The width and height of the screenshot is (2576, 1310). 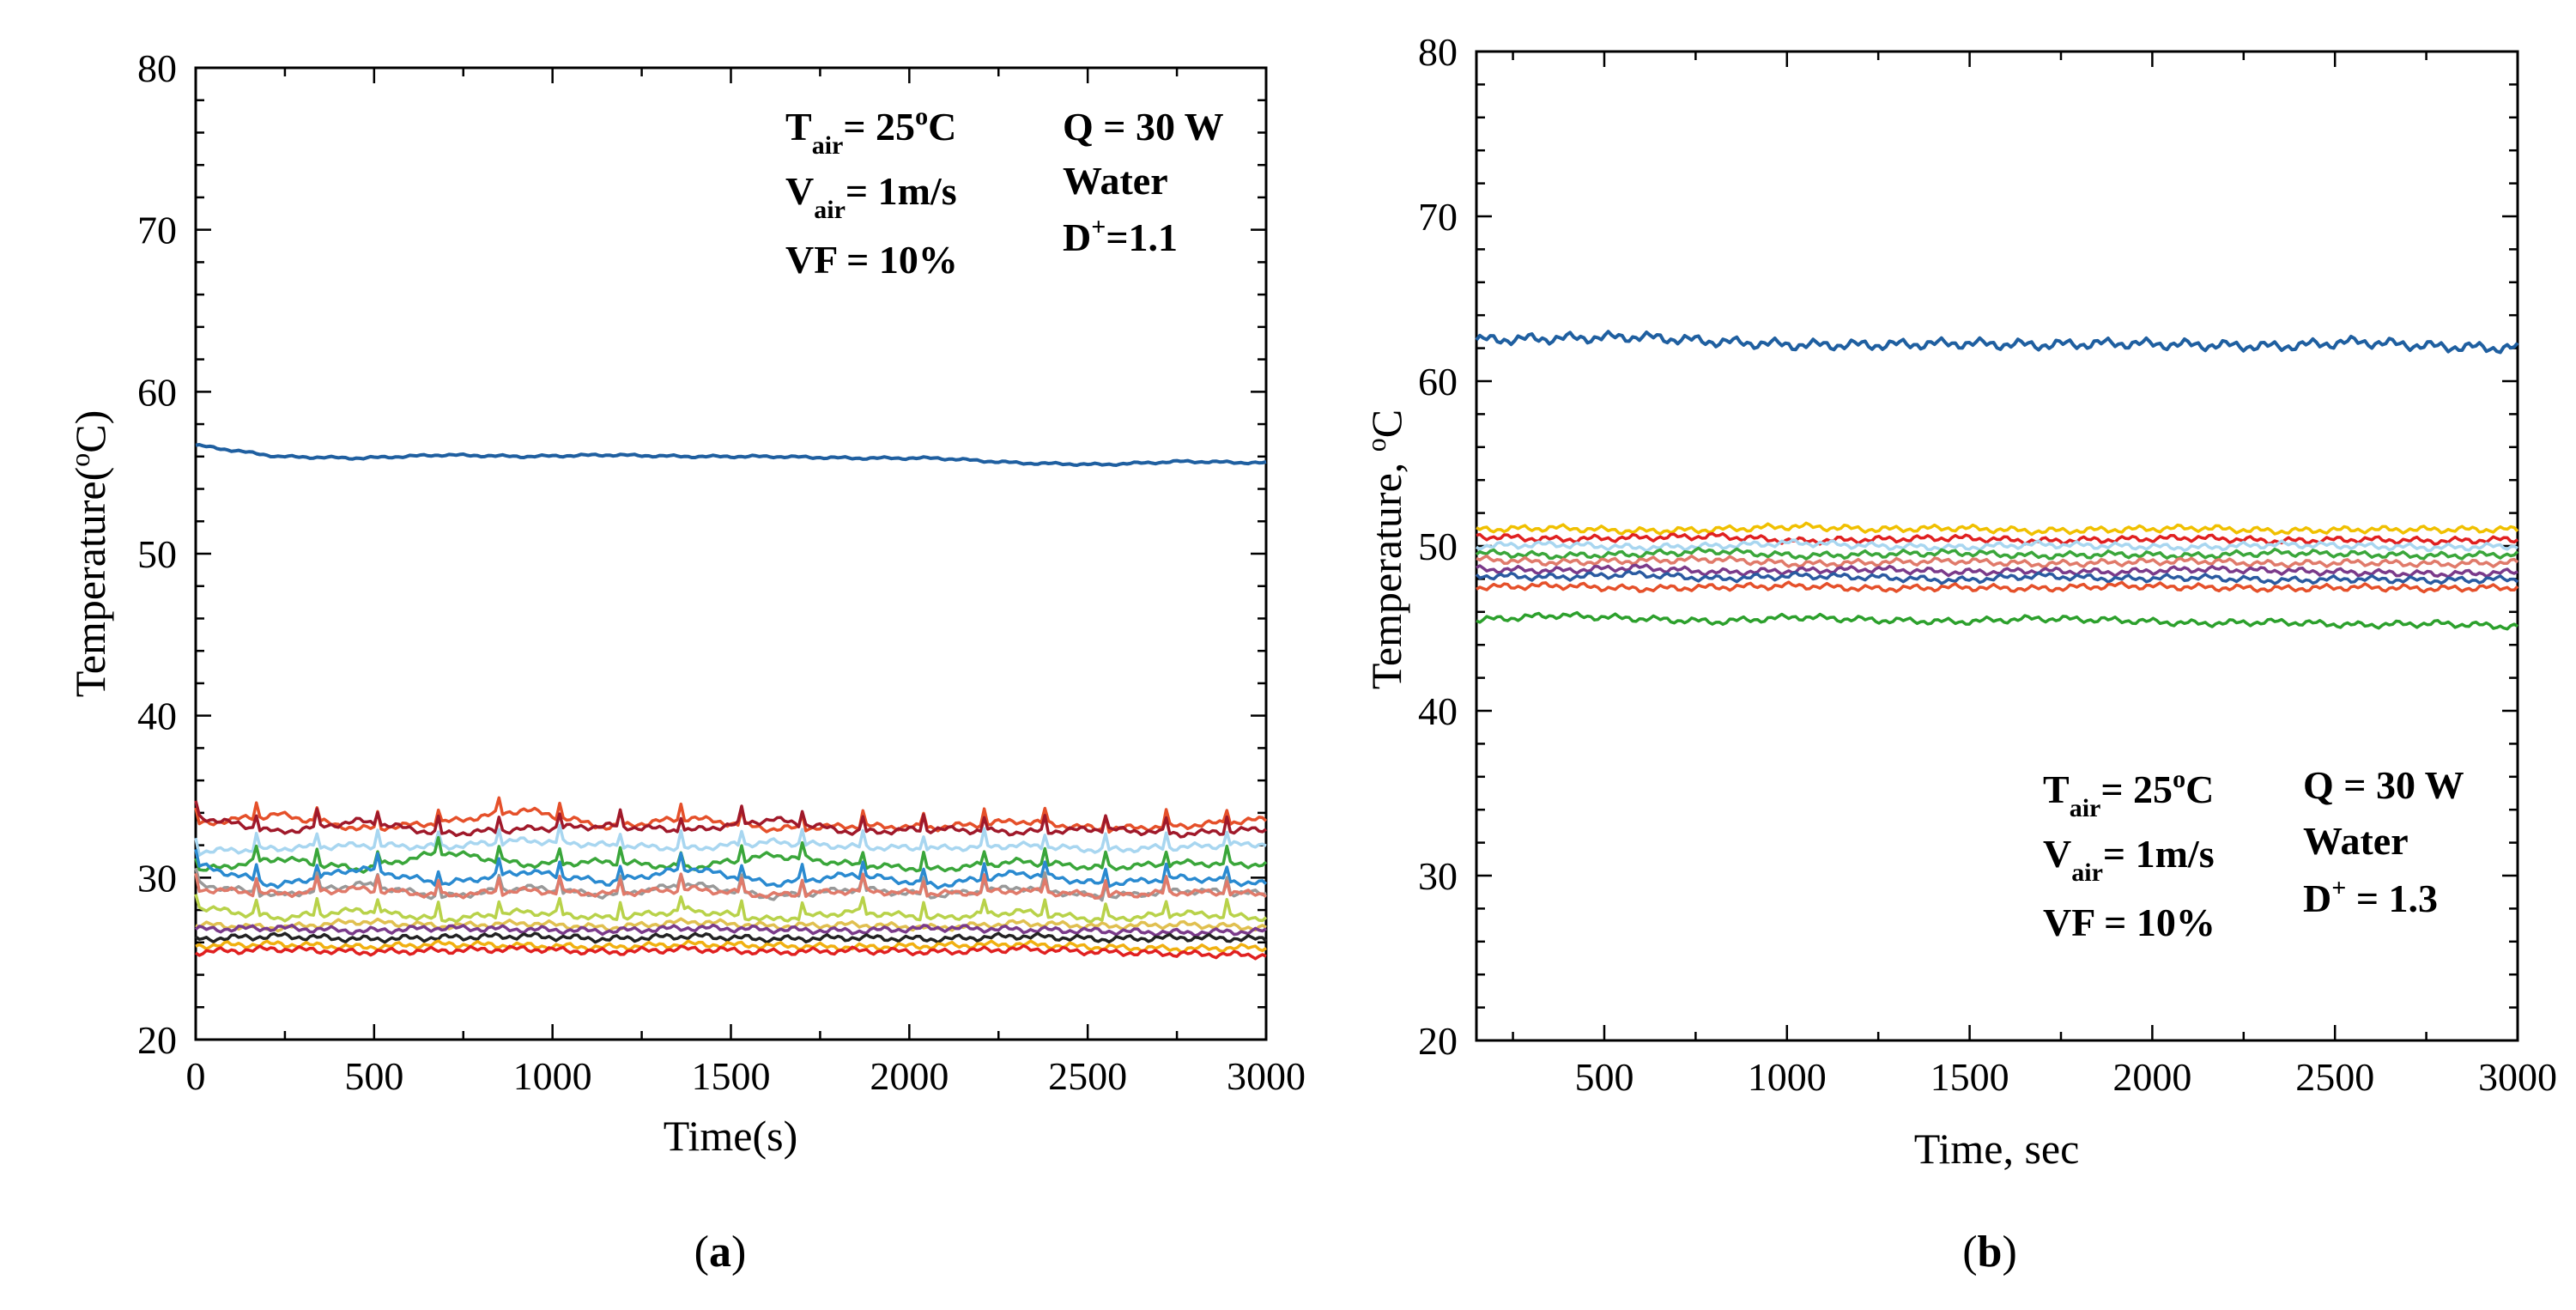 What do you see at coordinates (1969, 1077) in the screenshot?
I see `x-tick-label-b-1500: 1500` at bounding box center [1969, 1077].